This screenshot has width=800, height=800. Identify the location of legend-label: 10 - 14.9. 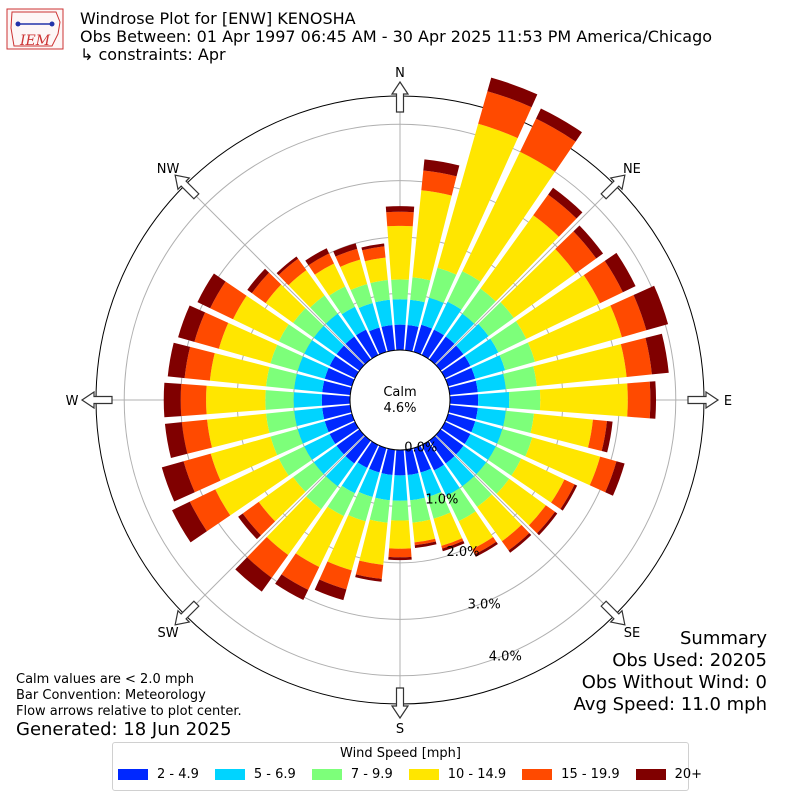
(477, 774).